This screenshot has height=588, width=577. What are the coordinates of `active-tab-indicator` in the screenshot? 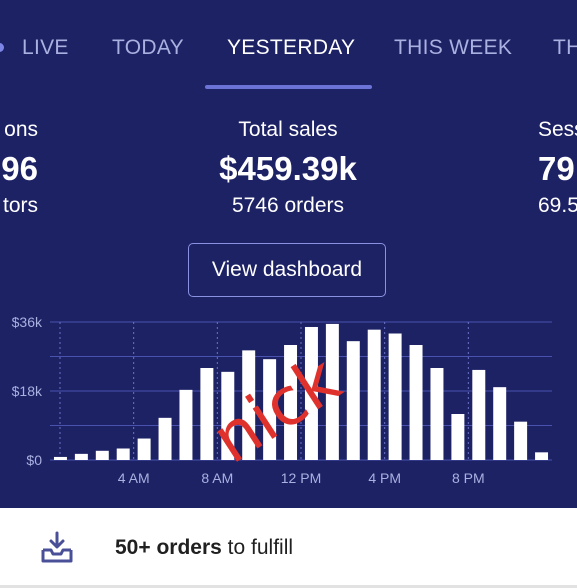 It's located at (288, 87).